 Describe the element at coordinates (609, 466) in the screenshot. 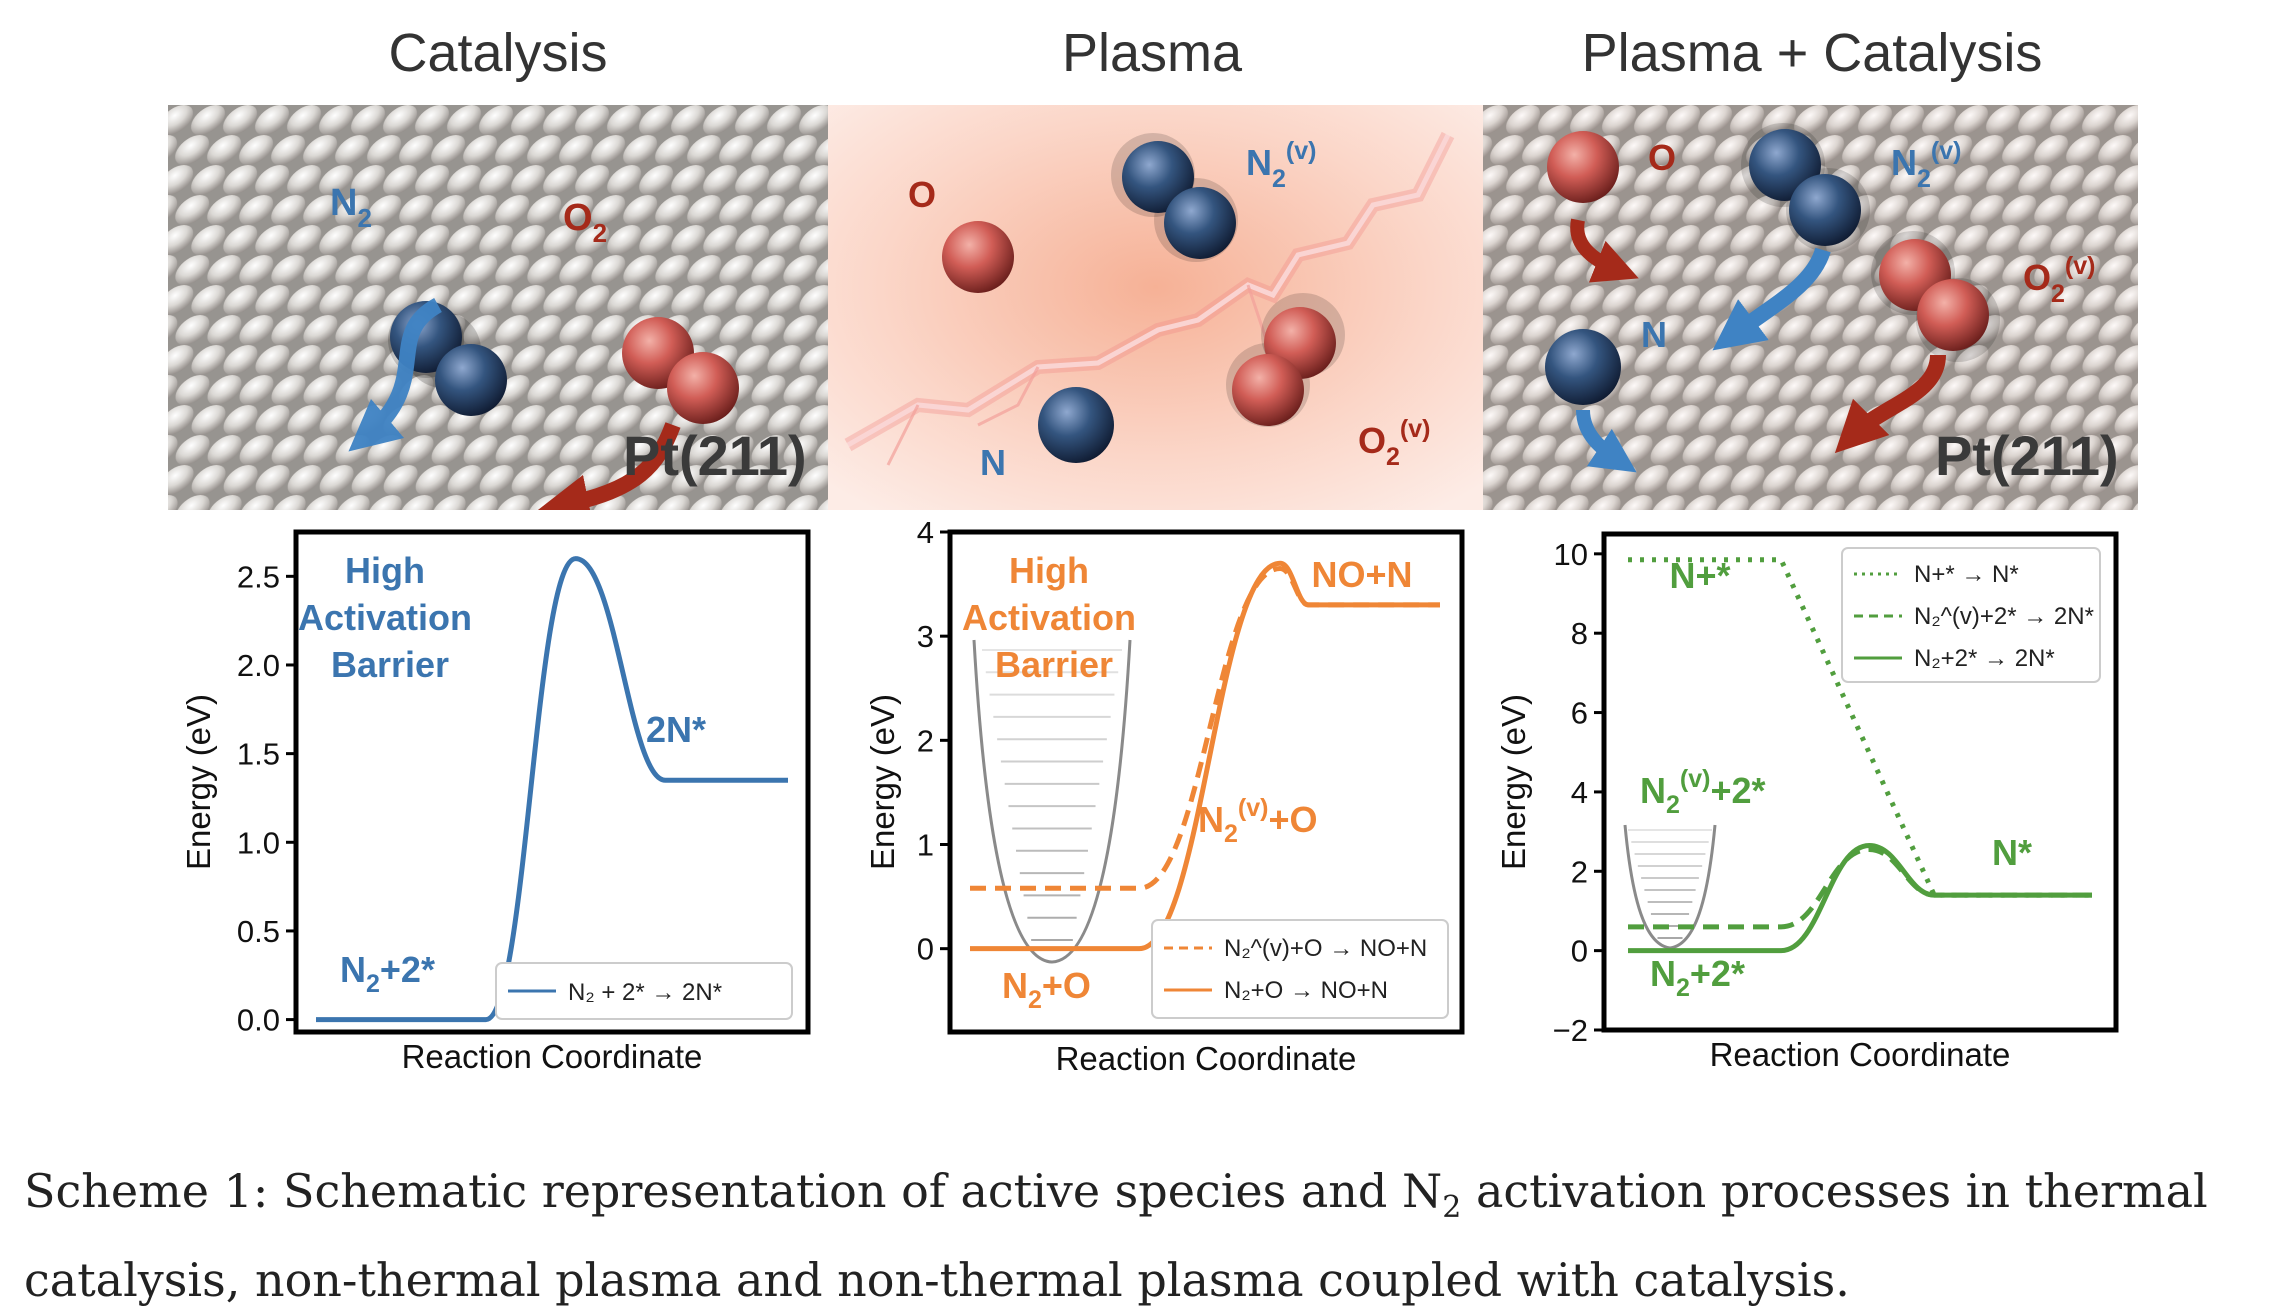

I see `red-arrow-icon` at that location.